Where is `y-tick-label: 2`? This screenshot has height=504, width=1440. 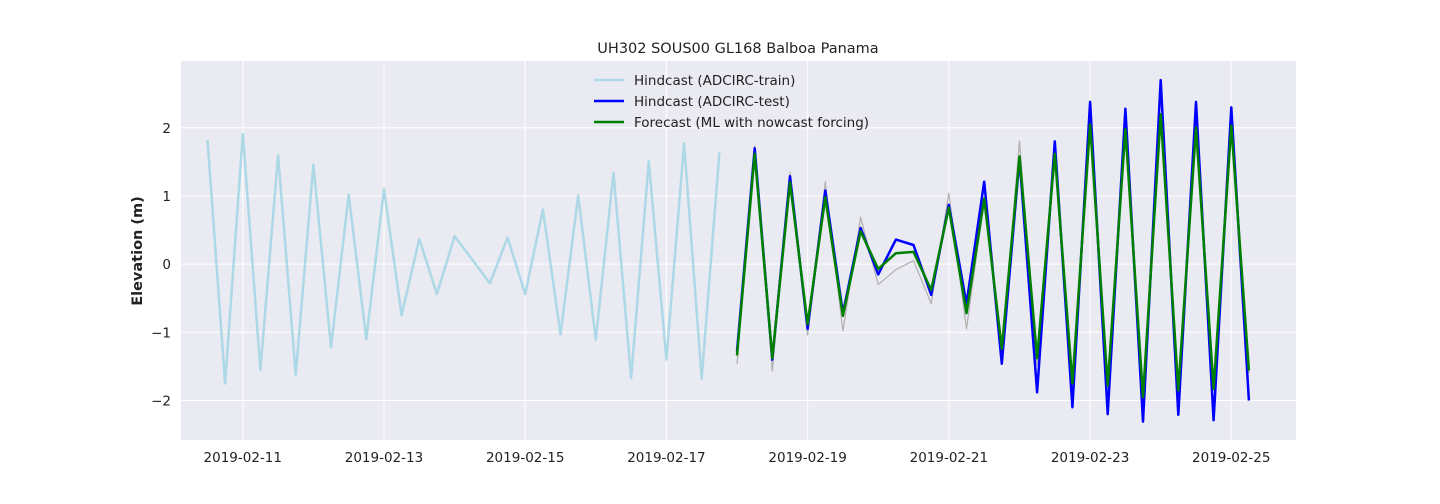
y-tick-label: 2 is located at coordinates (166, 129).